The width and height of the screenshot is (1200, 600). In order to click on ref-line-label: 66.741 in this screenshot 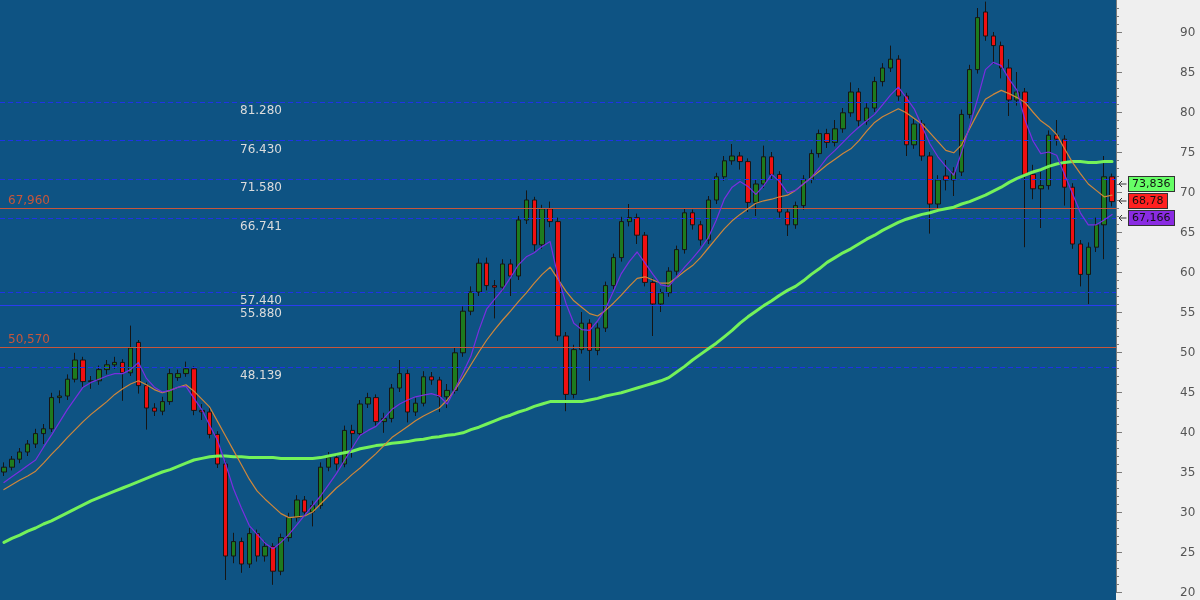, I will do `click(261, 226)`.